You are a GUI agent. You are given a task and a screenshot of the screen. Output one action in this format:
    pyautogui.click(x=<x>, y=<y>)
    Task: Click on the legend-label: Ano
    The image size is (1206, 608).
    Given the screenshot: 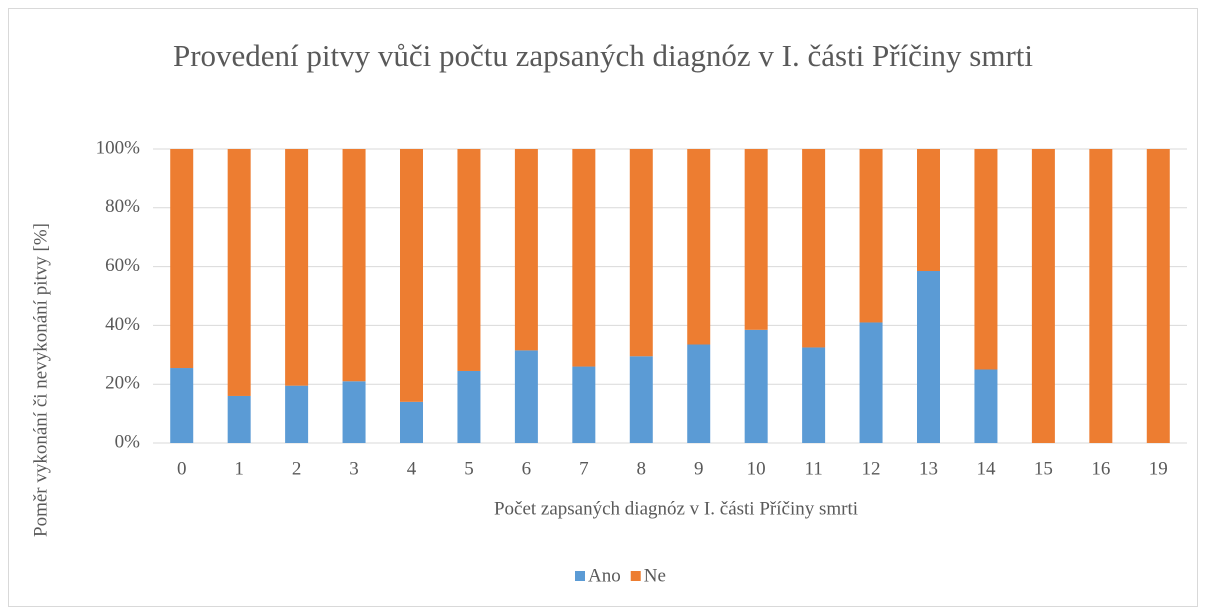 What is the action you would take?
    pyautogui.click(x=604, y=575)
    